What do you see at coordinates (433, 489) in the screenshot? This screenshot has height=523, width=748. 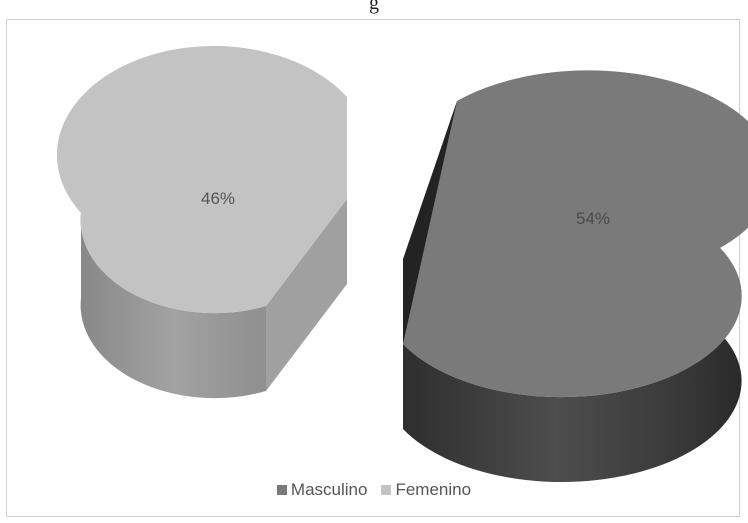 I see `legend-label-femenino: Femenino` at bounding box center [433, 489].